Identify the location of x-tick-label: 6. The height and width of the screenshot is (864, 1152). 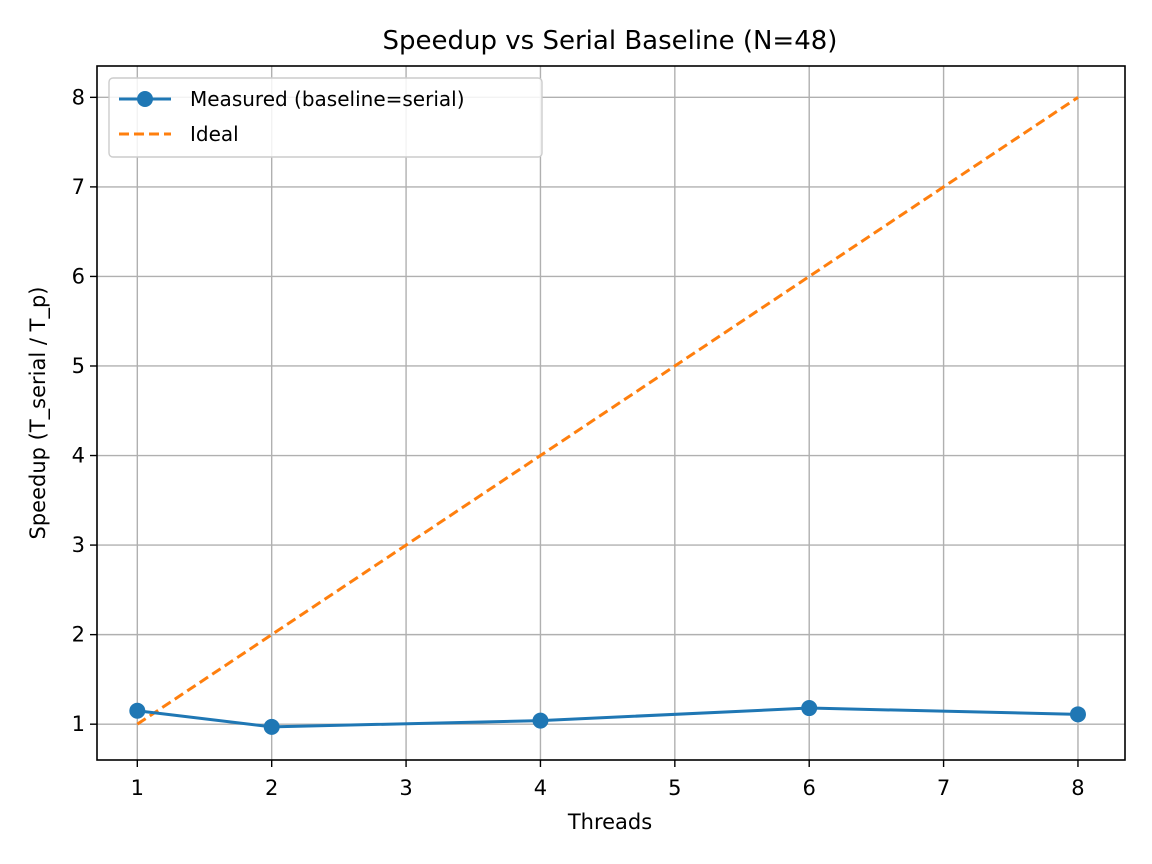
(809, 788).